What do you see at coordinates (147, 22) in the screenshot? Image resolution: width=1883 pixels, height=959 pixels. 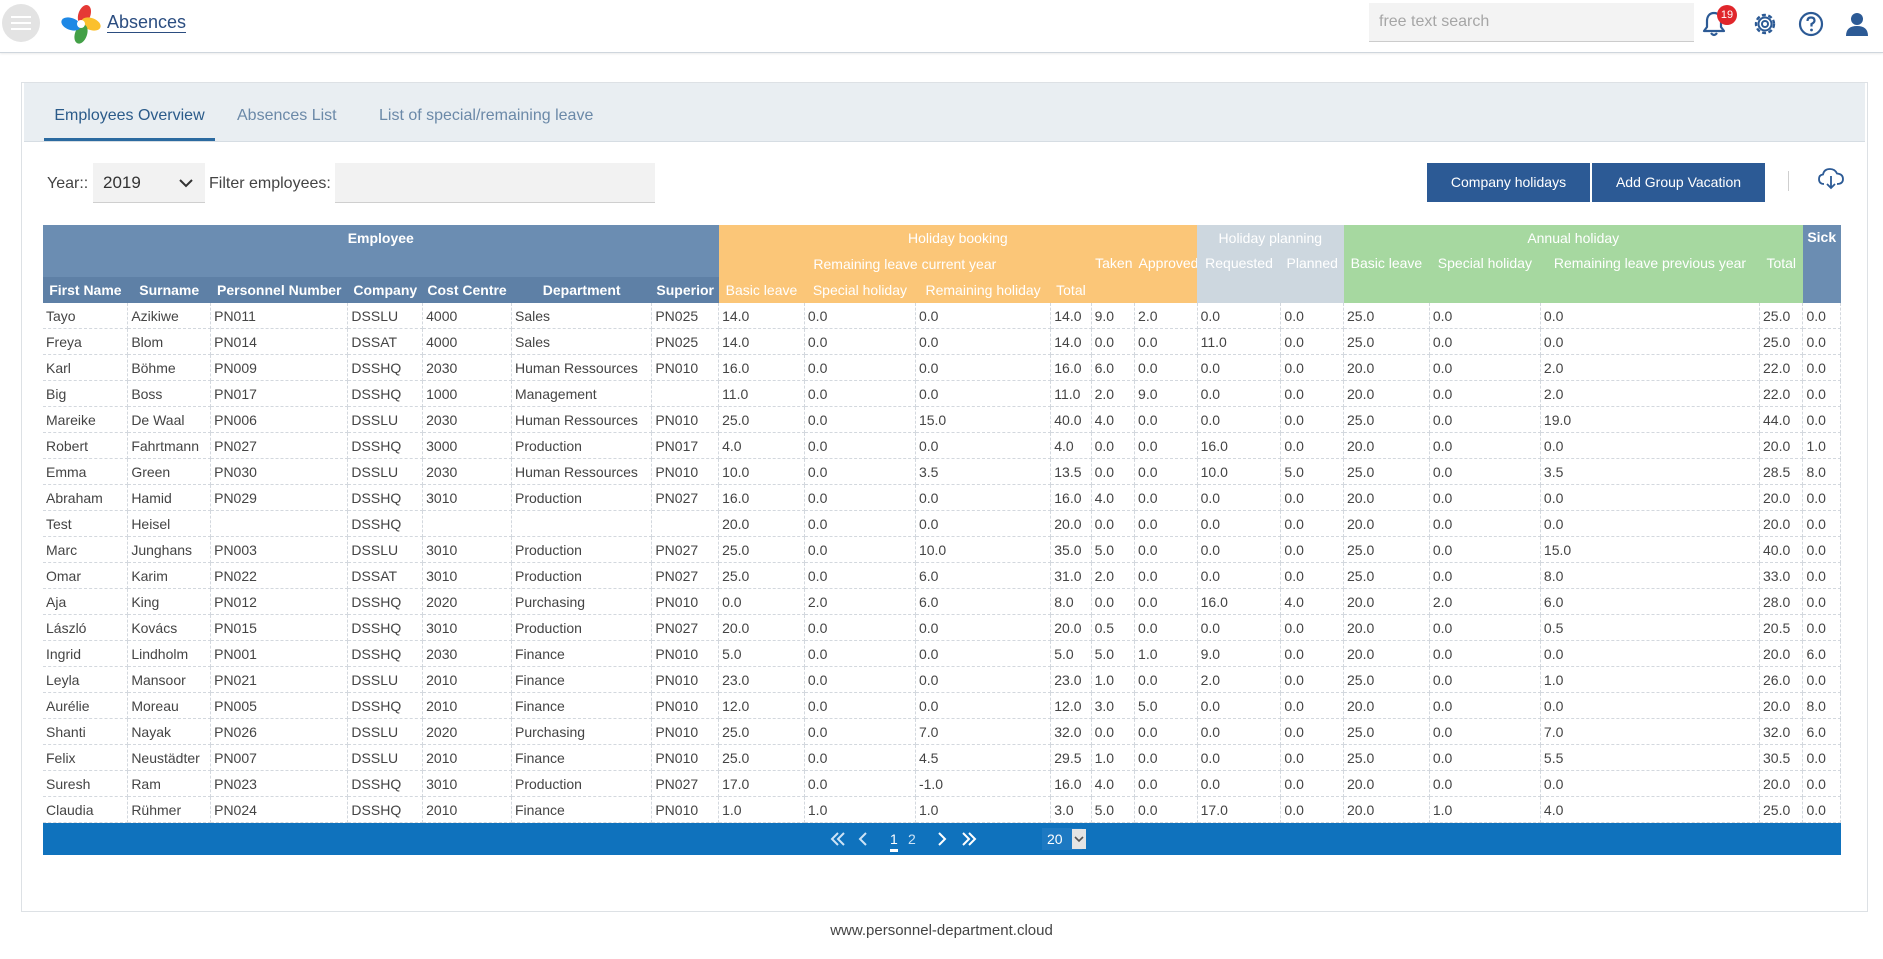 I see `app-title: Absences` at bounding box center [147, 22].